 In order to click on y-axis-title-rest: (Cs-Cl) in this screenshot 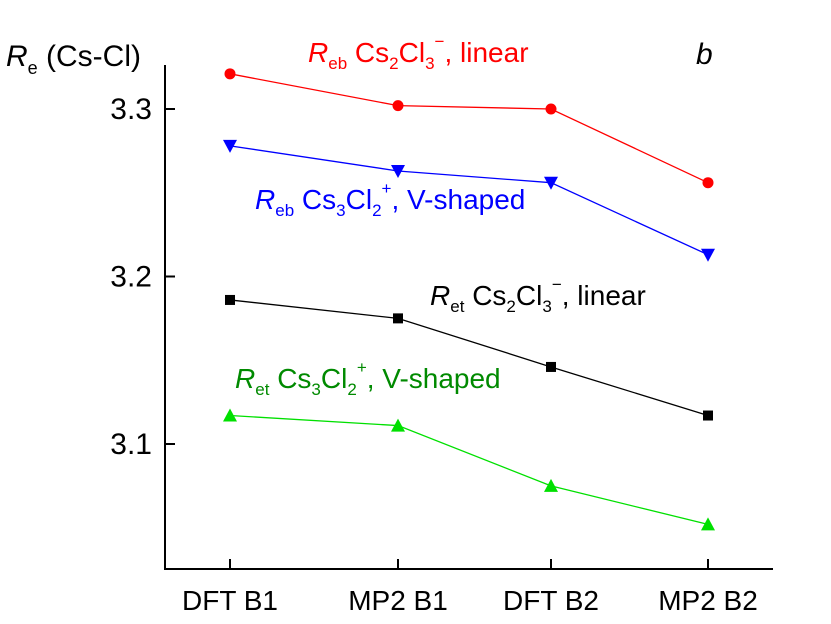, I will do `click(89, 56)`.